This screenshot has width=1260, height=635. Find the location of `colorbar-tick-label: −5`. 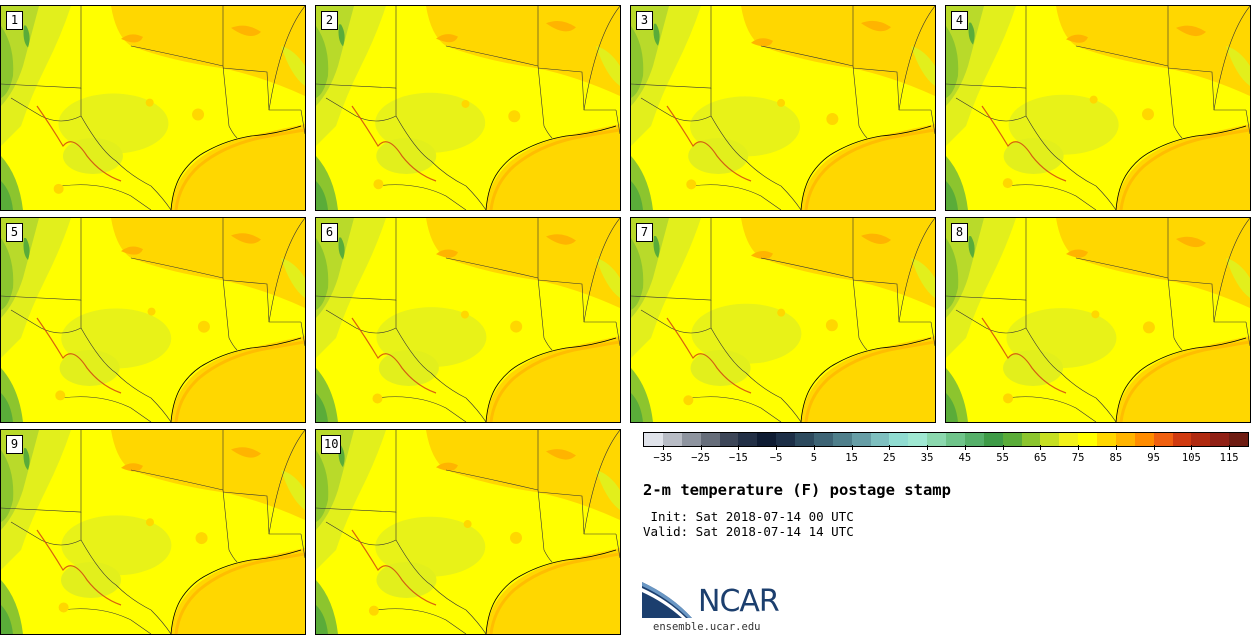

colorbar-tick-label: −5 is located at coordinates (776, 458).